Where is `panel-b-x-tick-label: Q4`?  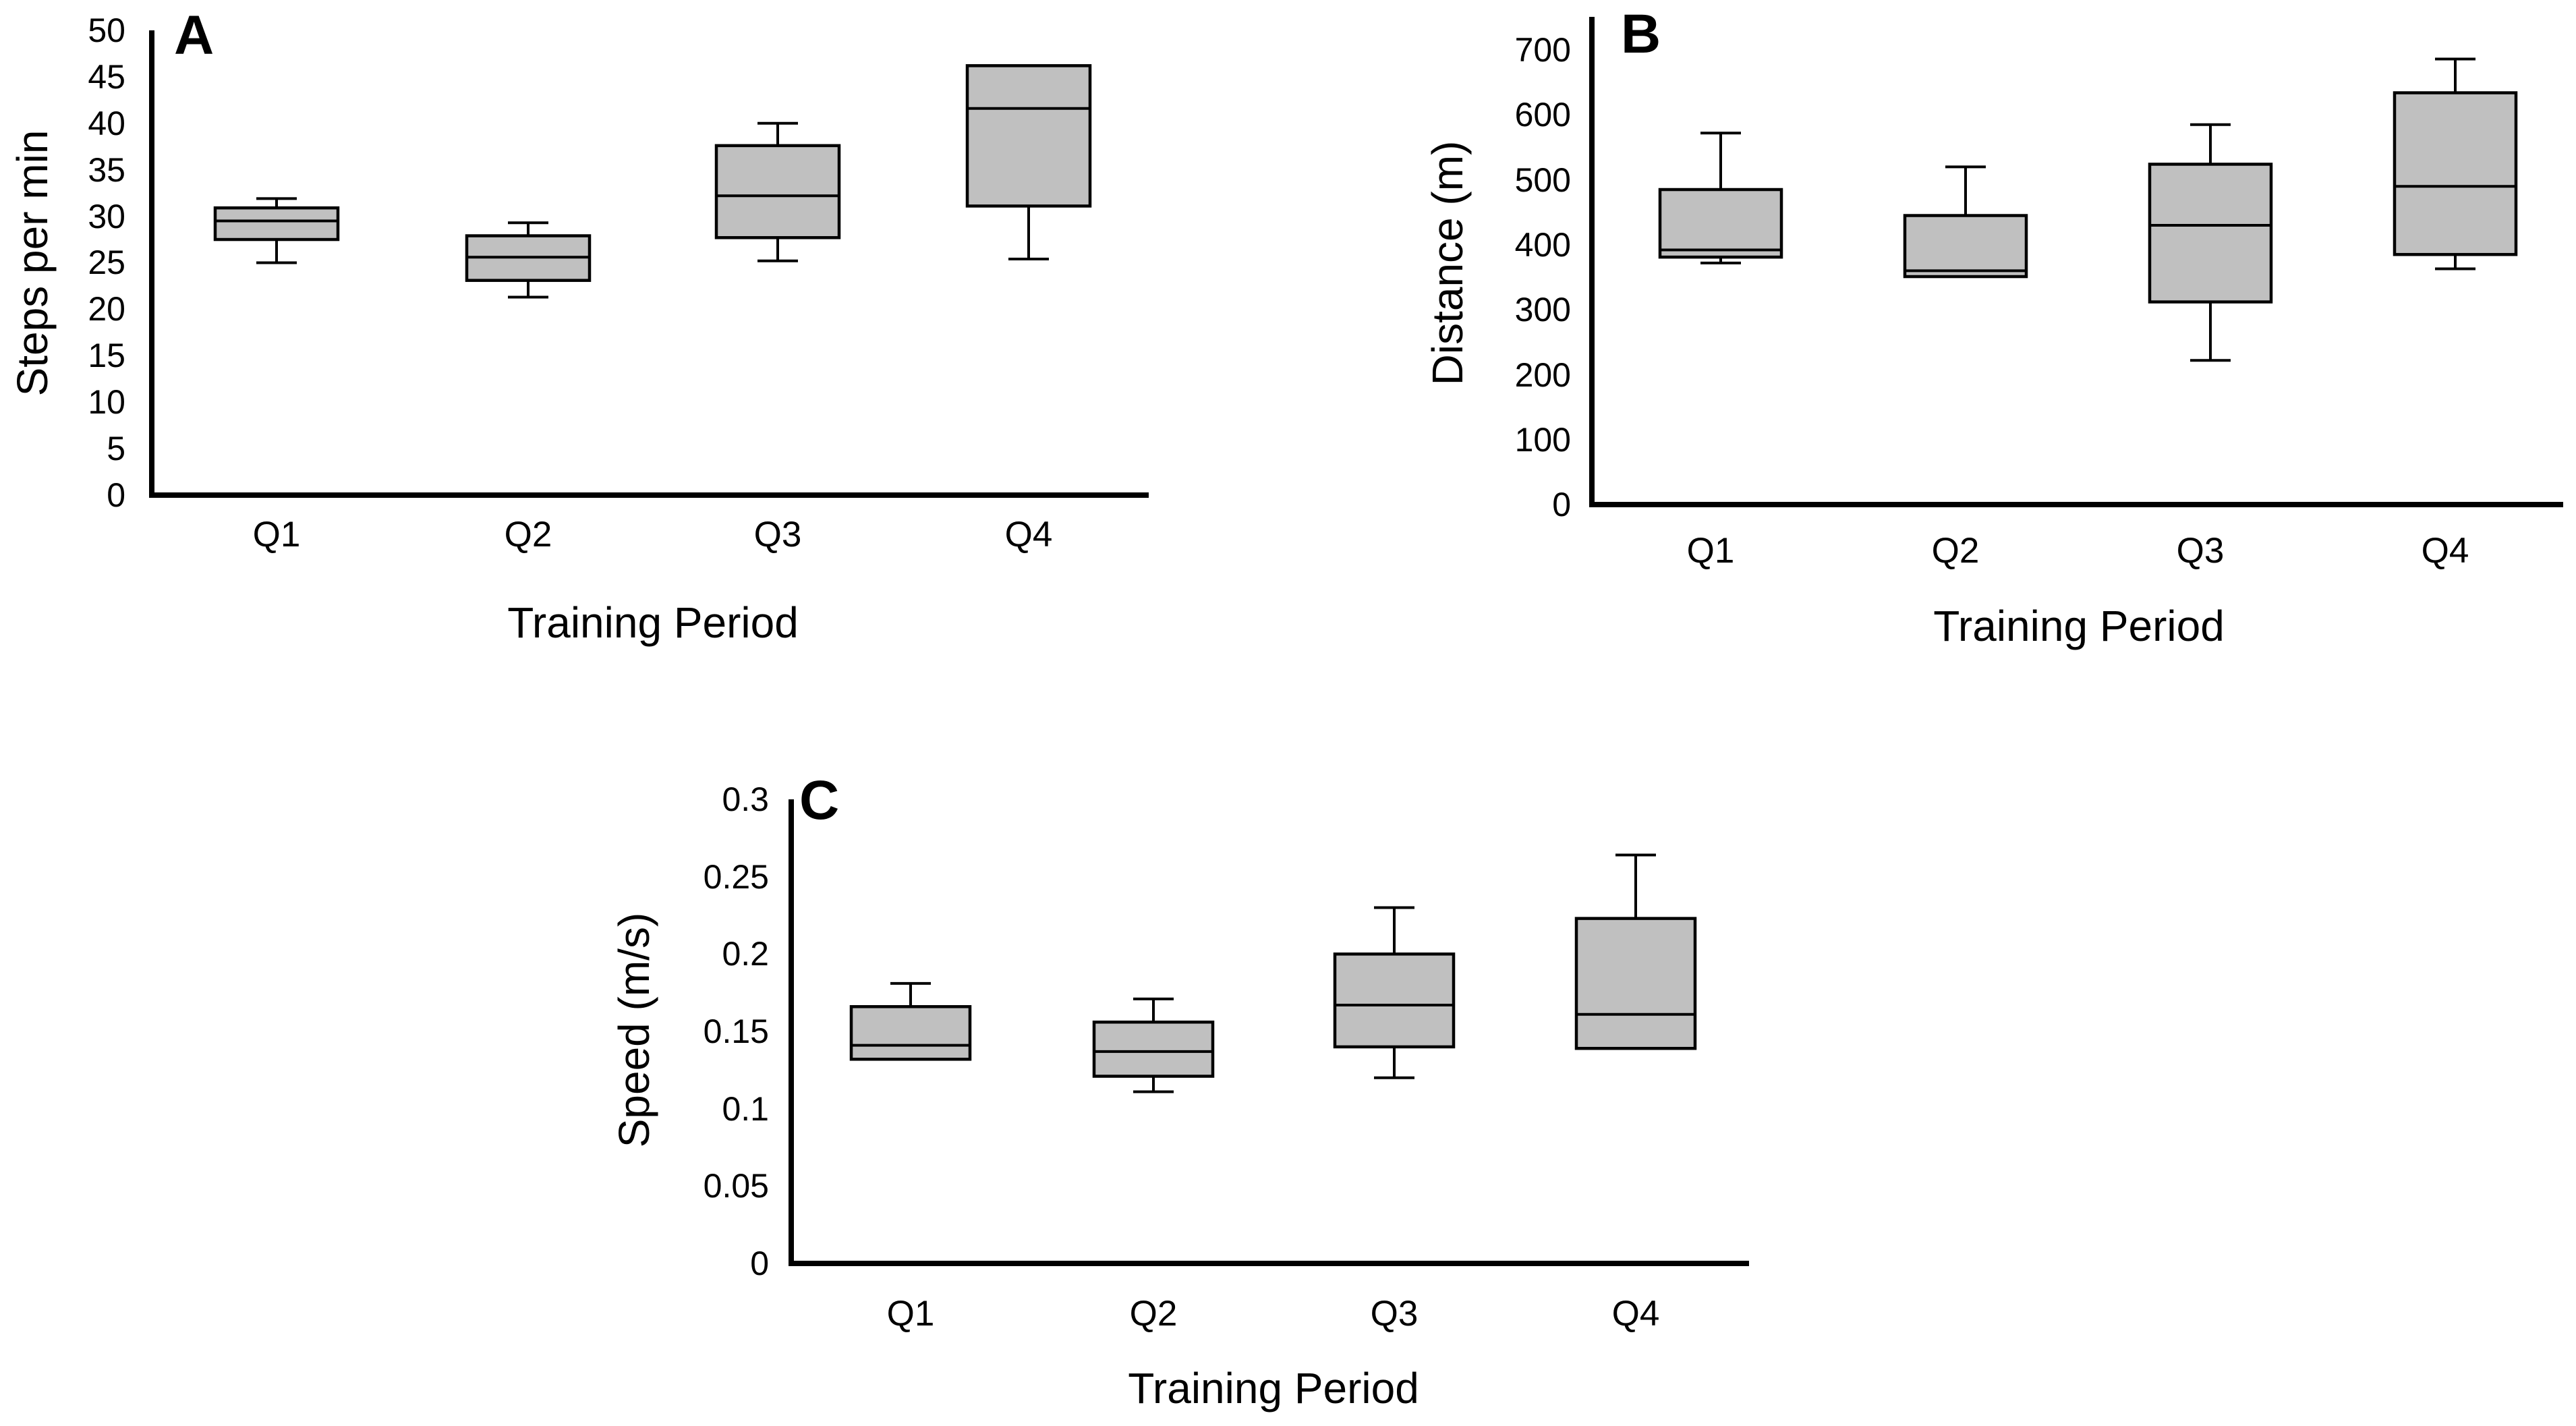 panel-b-x-tick-label: Q4 is located at coordinates (2445, 551).